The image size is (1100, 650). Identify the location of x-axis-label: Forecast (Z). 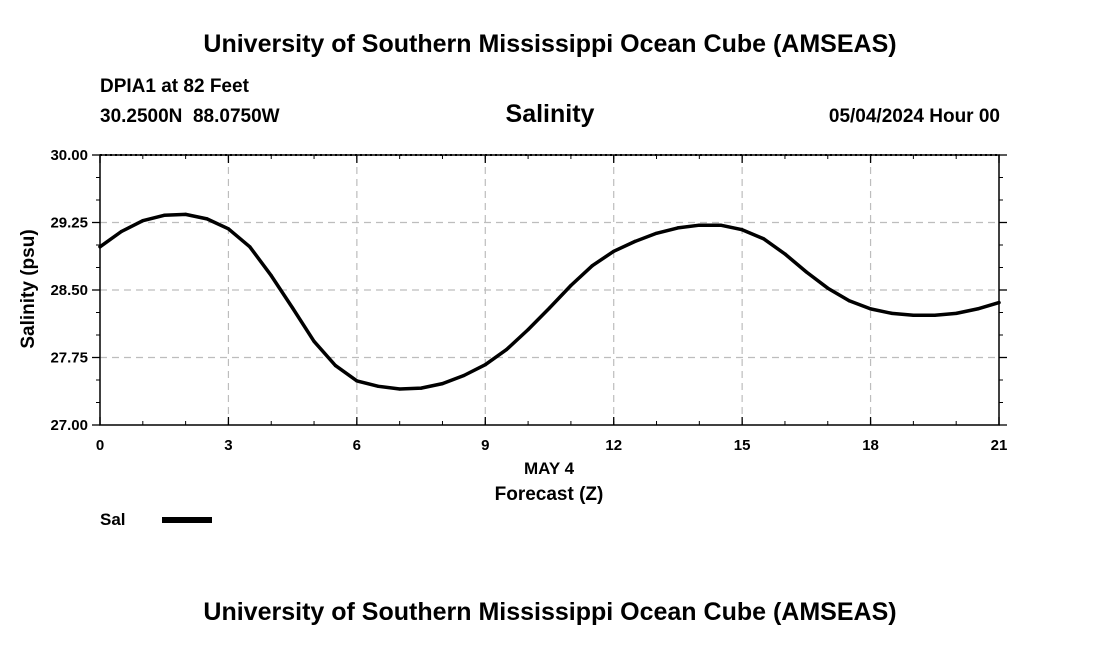
(549, 494).